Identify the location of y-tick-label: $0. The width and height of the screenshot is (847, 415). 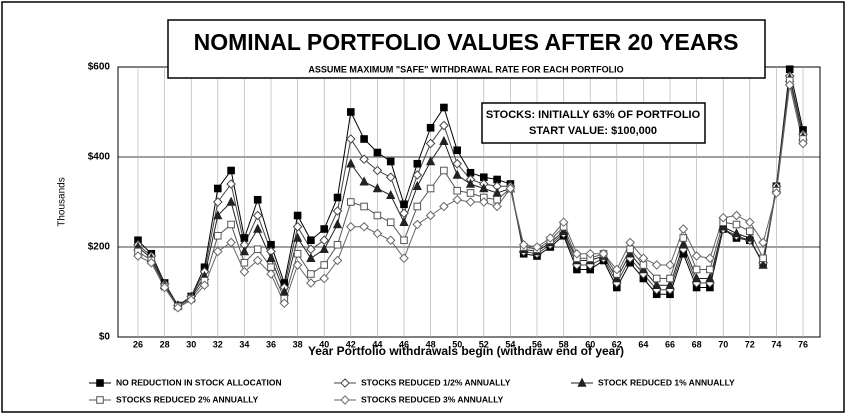
(105, 337).